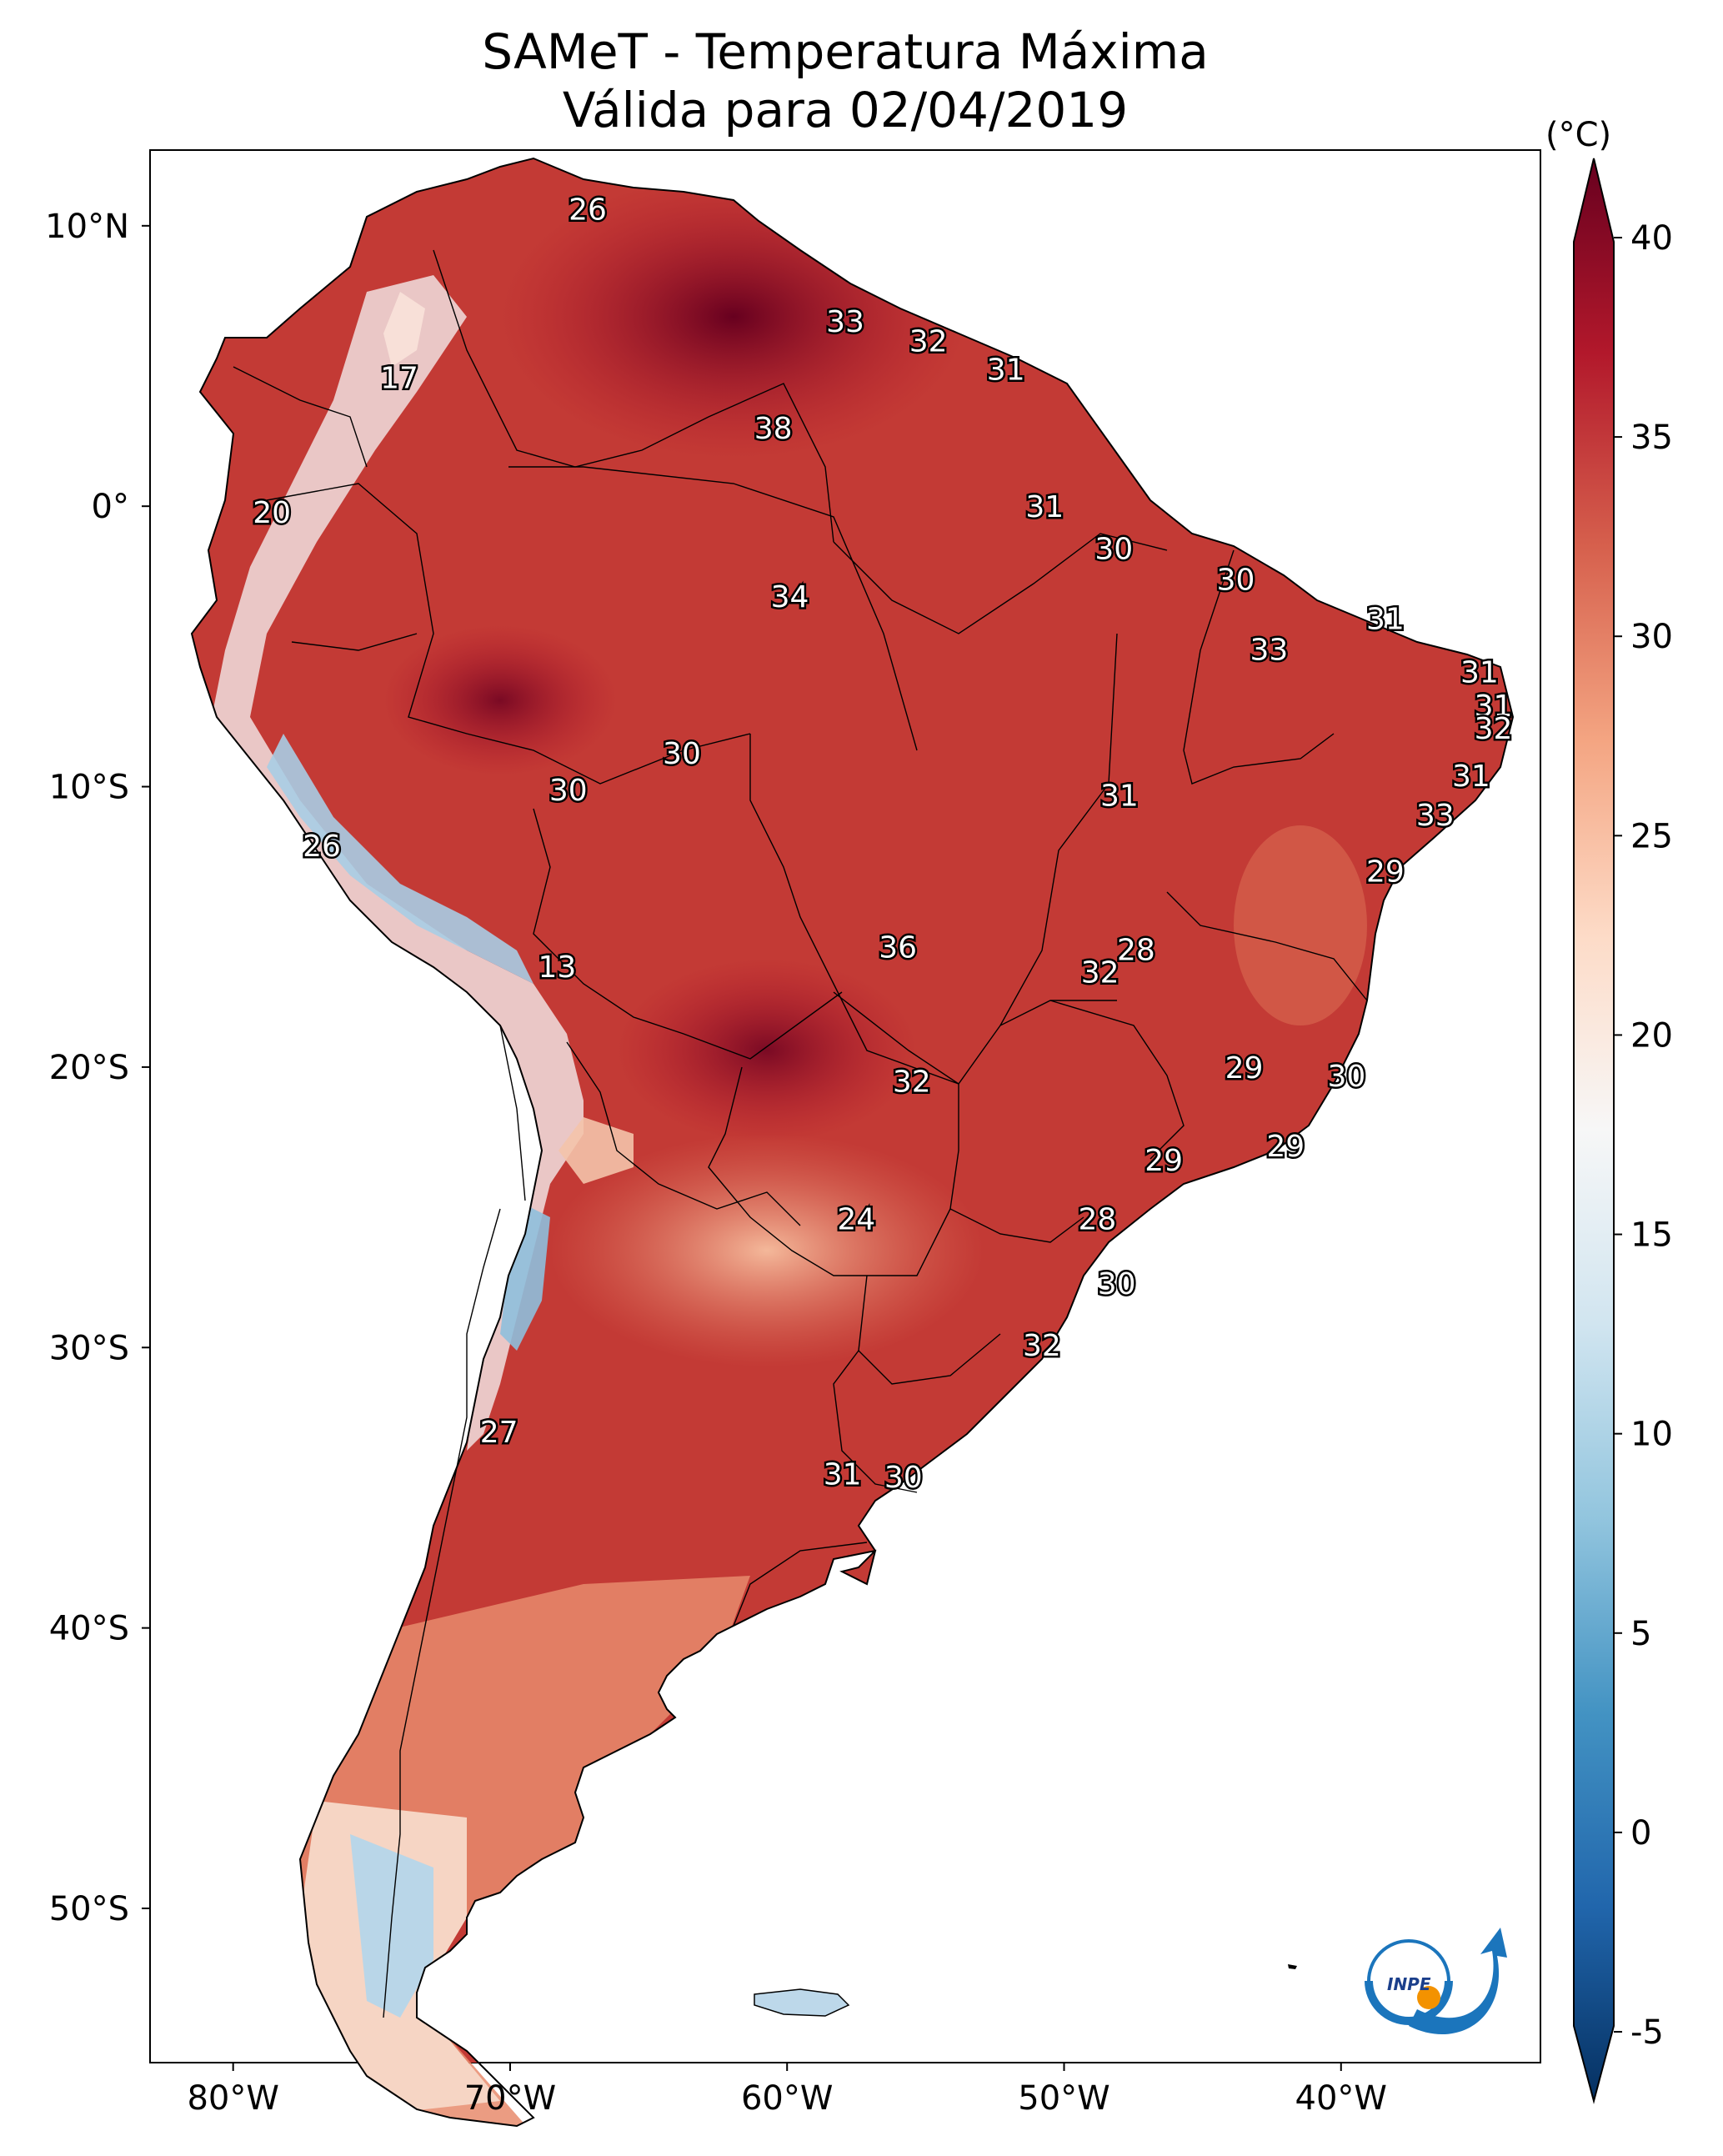 This screenshot has width=1723, height=2156. What do you see at coordinates (1651, 438) in the screenshot?
I see `colorbar-tick-label: 35` at bounding box center [1651, 438].